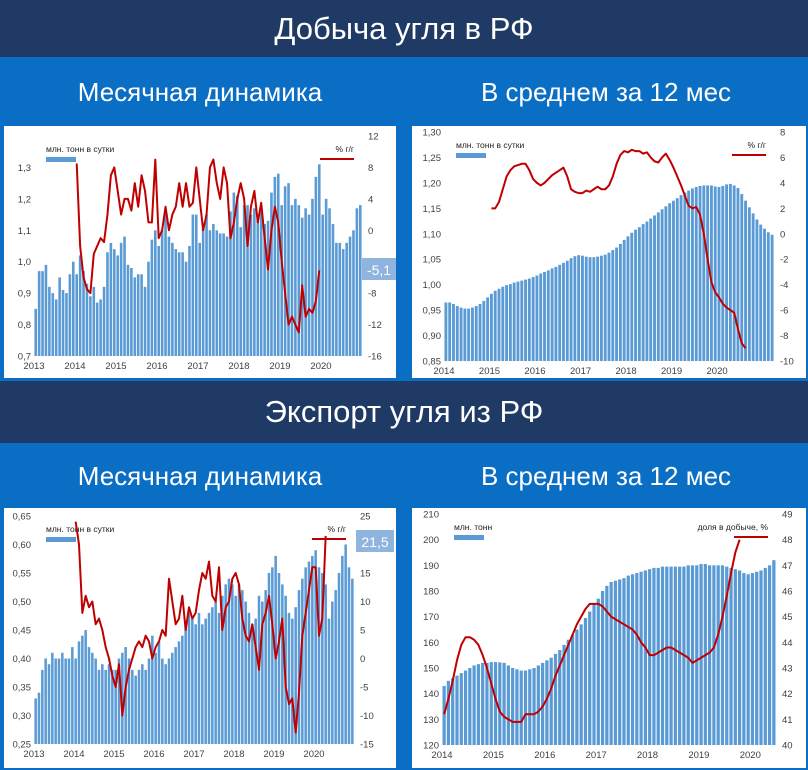 The width and height of the screenshot is (808, 770). Describe the element at coordinates (432, 362) in the screenshot. I see `y-left-tick-label: 0,85` at that location.